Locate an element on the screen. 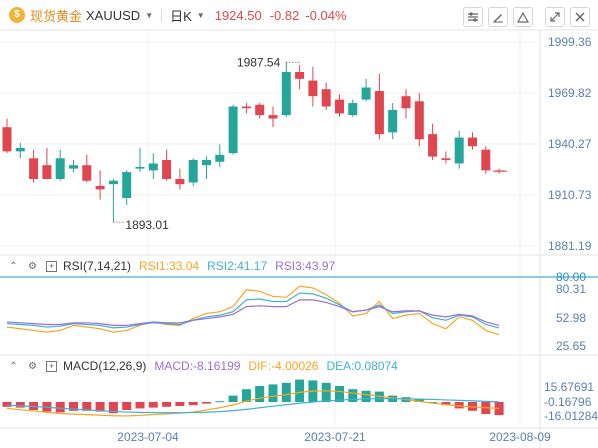 Image resolution: width=598 pixels, height=448 pixels. macd-tick-label: -0.16796 is located at coordinates (568, 402).